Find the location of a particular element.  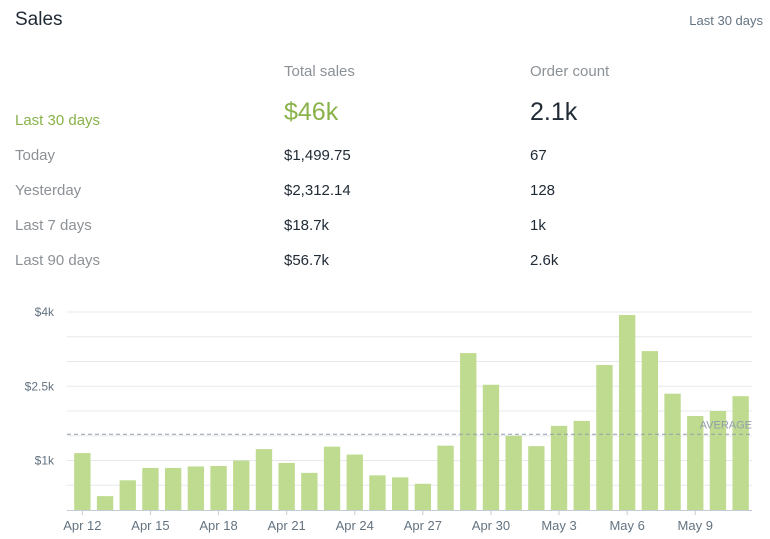

x-tick-label: May 3 is located at coordinates (558, 525).